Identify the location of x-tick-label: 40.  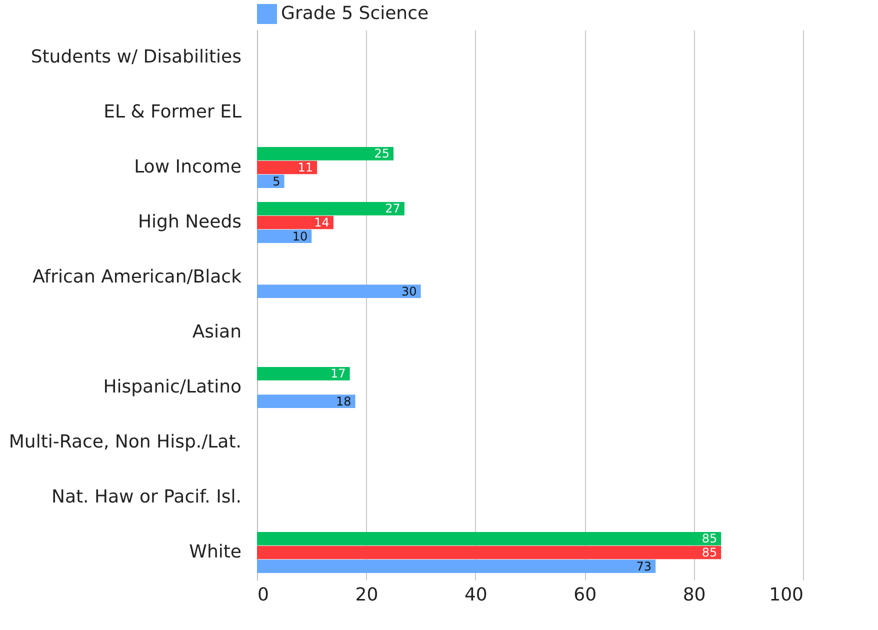
(476, 595).